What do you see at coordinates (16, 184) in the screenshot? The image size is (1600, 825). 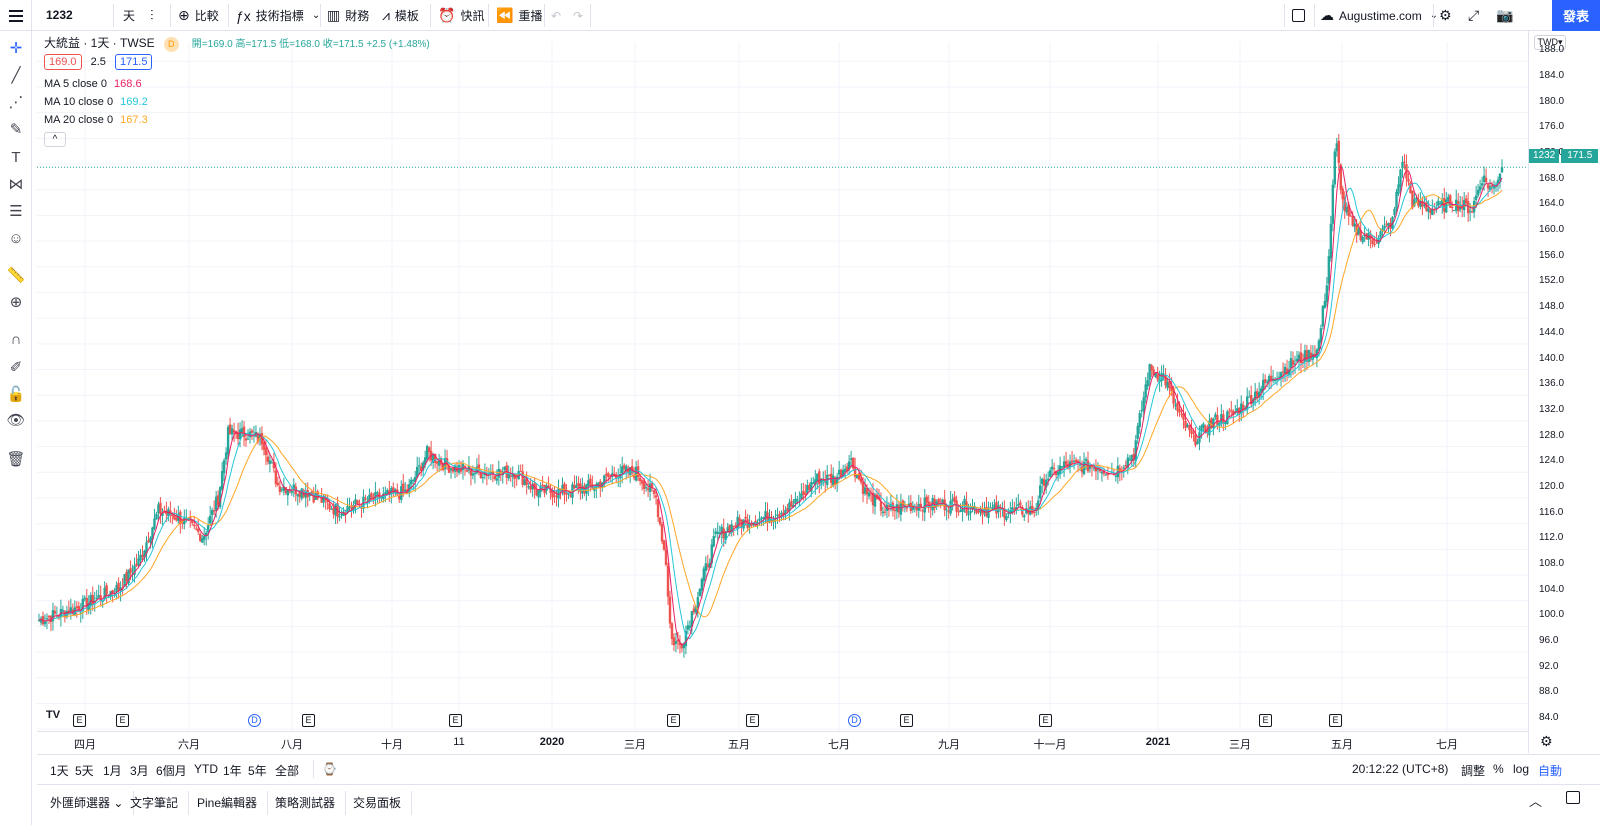 I see `pattern-tool-icon: ⋈` at bounding box center [16, 184].